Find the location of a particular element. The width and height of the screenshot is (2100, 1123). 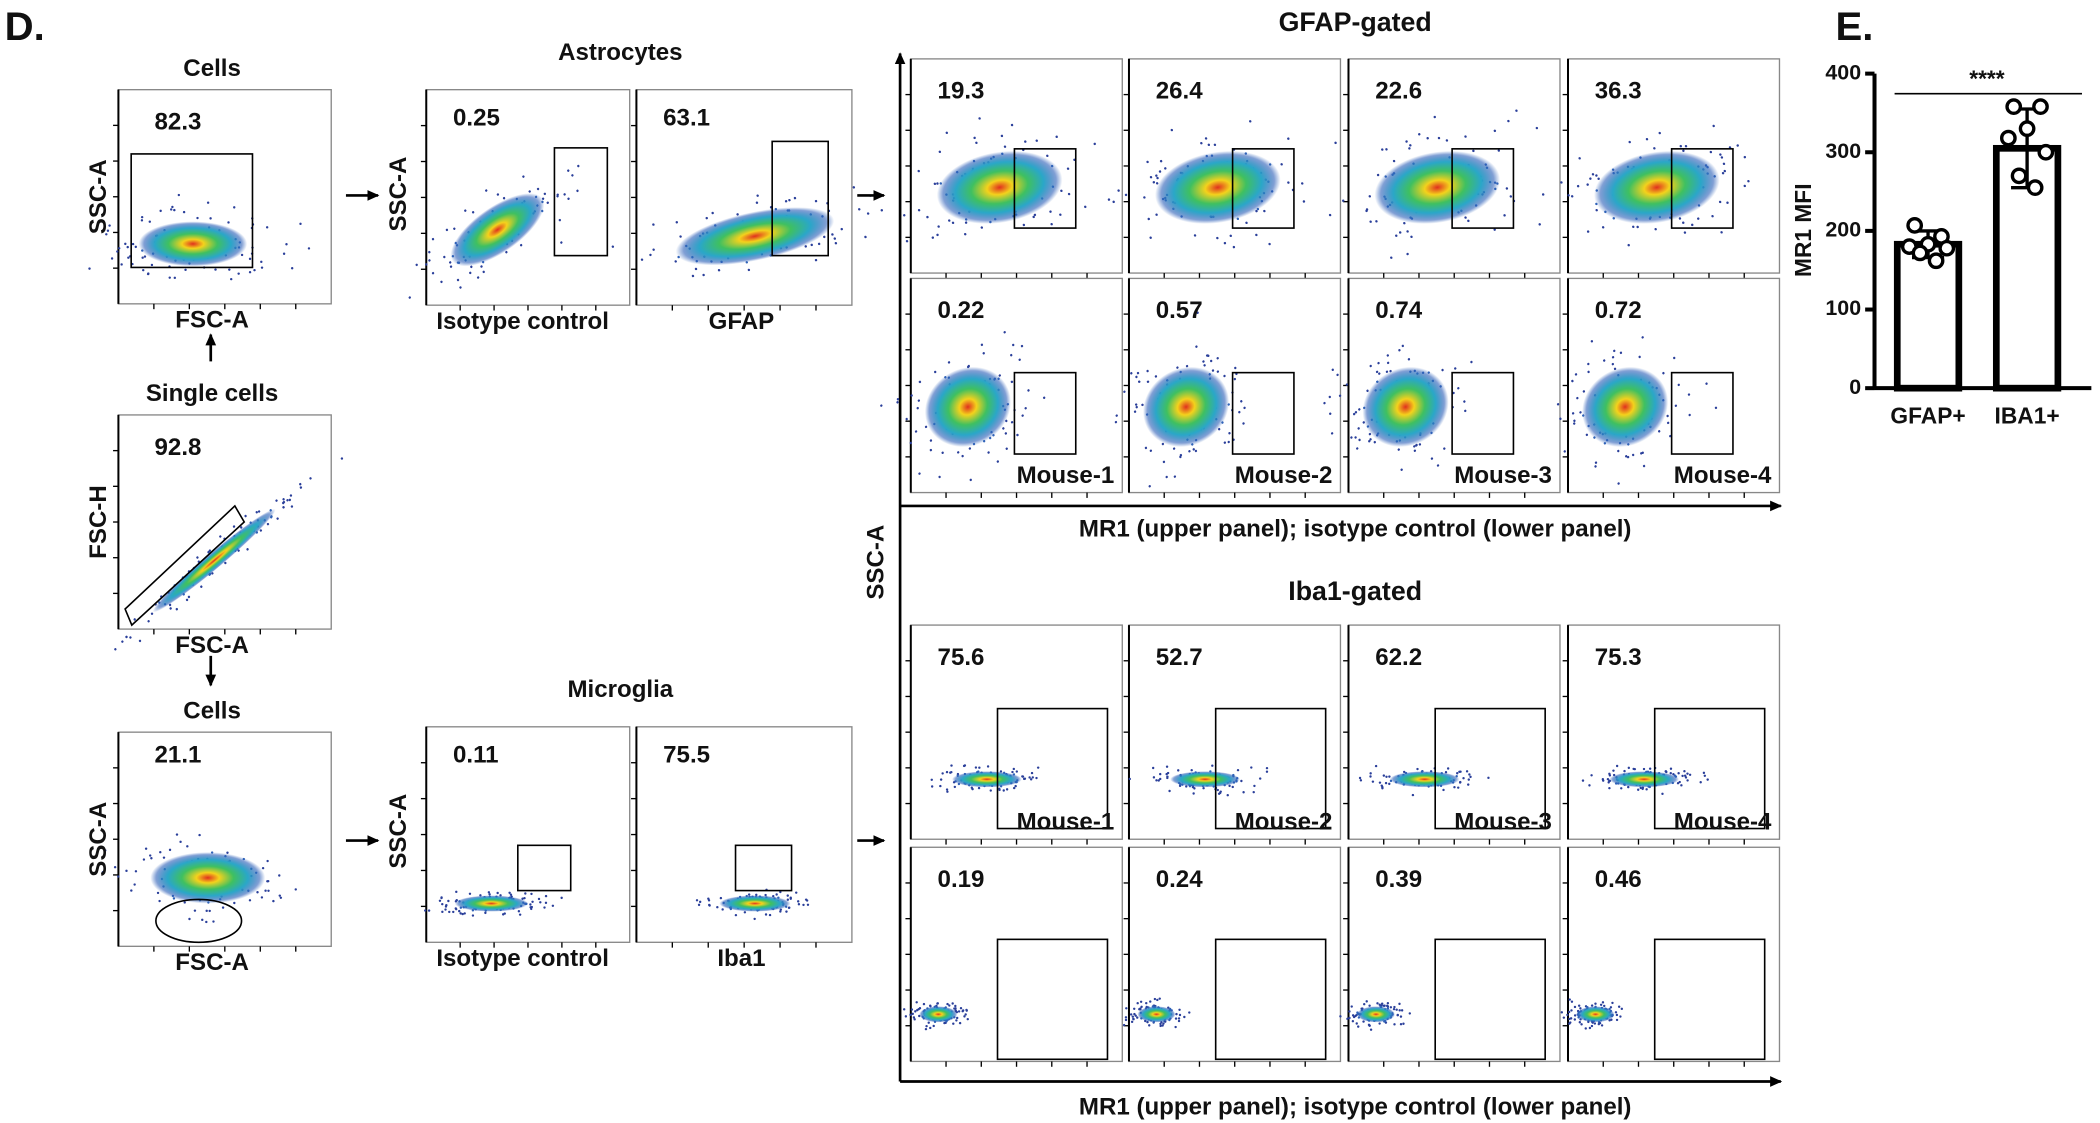

gate-percent: 21.1 is located at coordinates (178, 755).